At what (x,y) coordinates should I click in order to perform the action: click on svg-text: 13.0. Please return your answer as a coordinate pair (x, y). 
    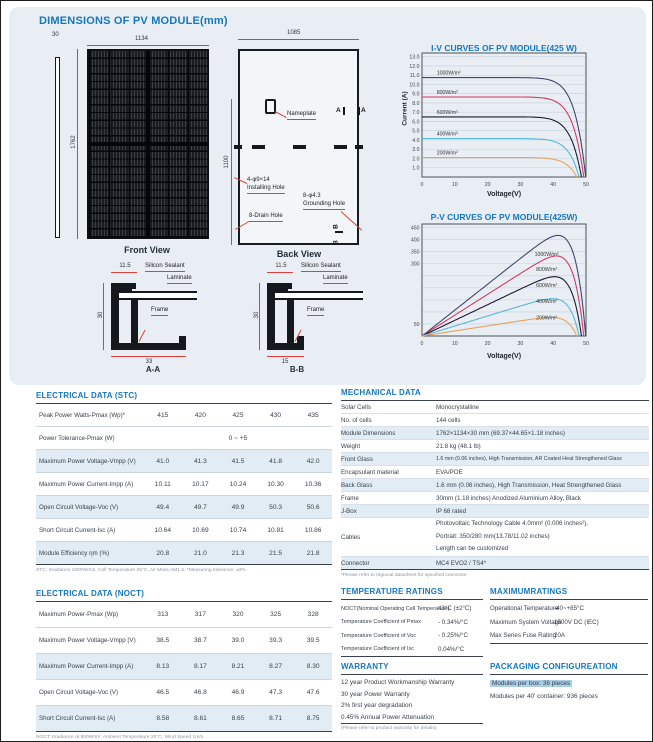
    Looking at the image, I should click on (414, 58).